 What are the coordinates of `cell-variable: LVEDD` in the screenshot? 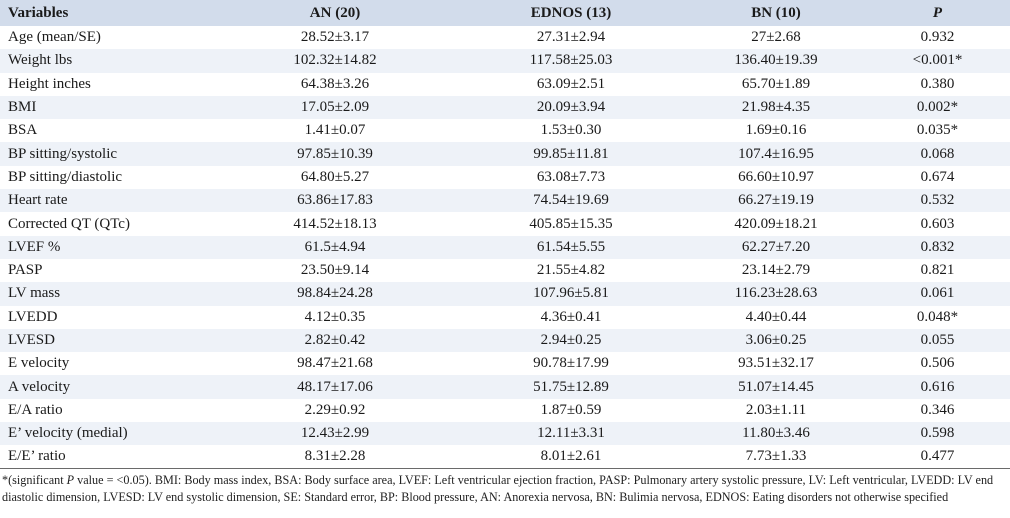 It's located at (33, 316).